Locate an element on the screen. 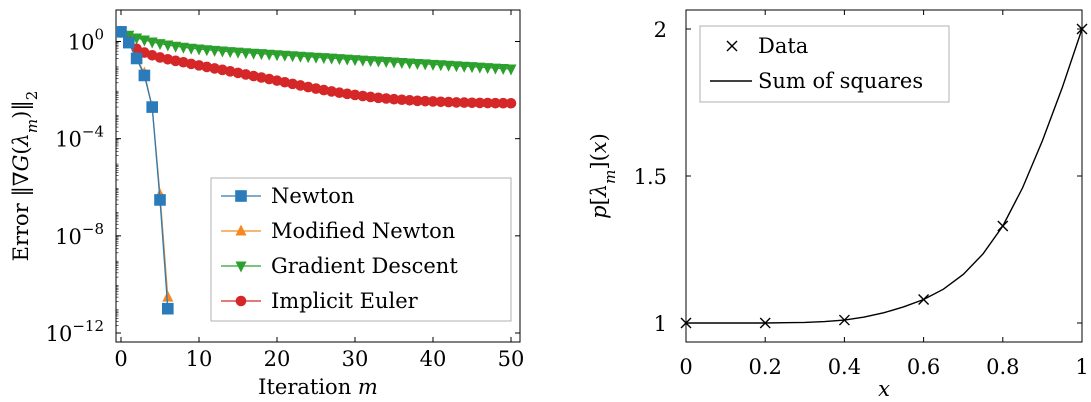 Image resolution: width=1091 pixels, height=402 pixels. legend-label: Data is located at coordinates (783, 46).